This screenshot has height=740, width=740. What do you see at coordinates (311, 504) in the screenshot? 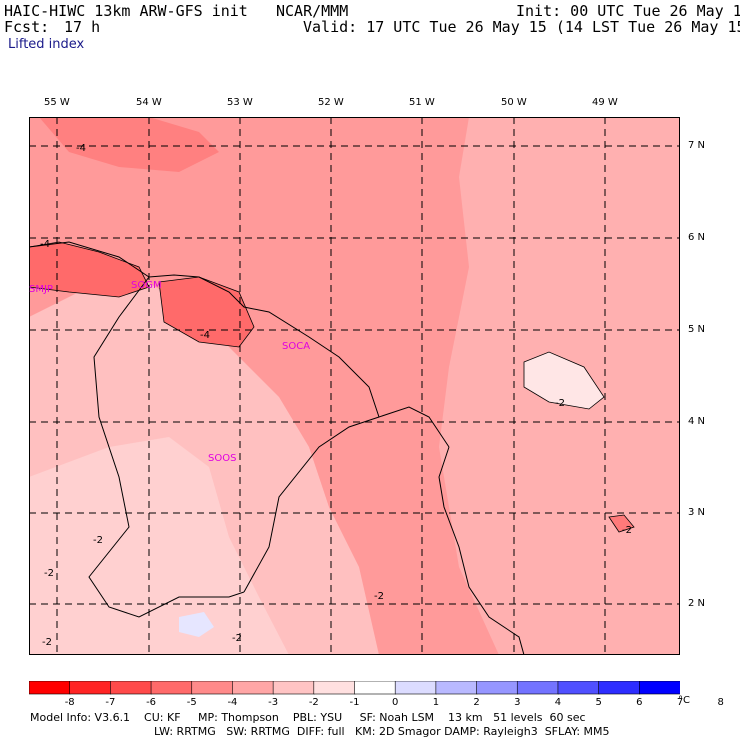
I see `border-french-guiana` at bounding box center [311, 504].